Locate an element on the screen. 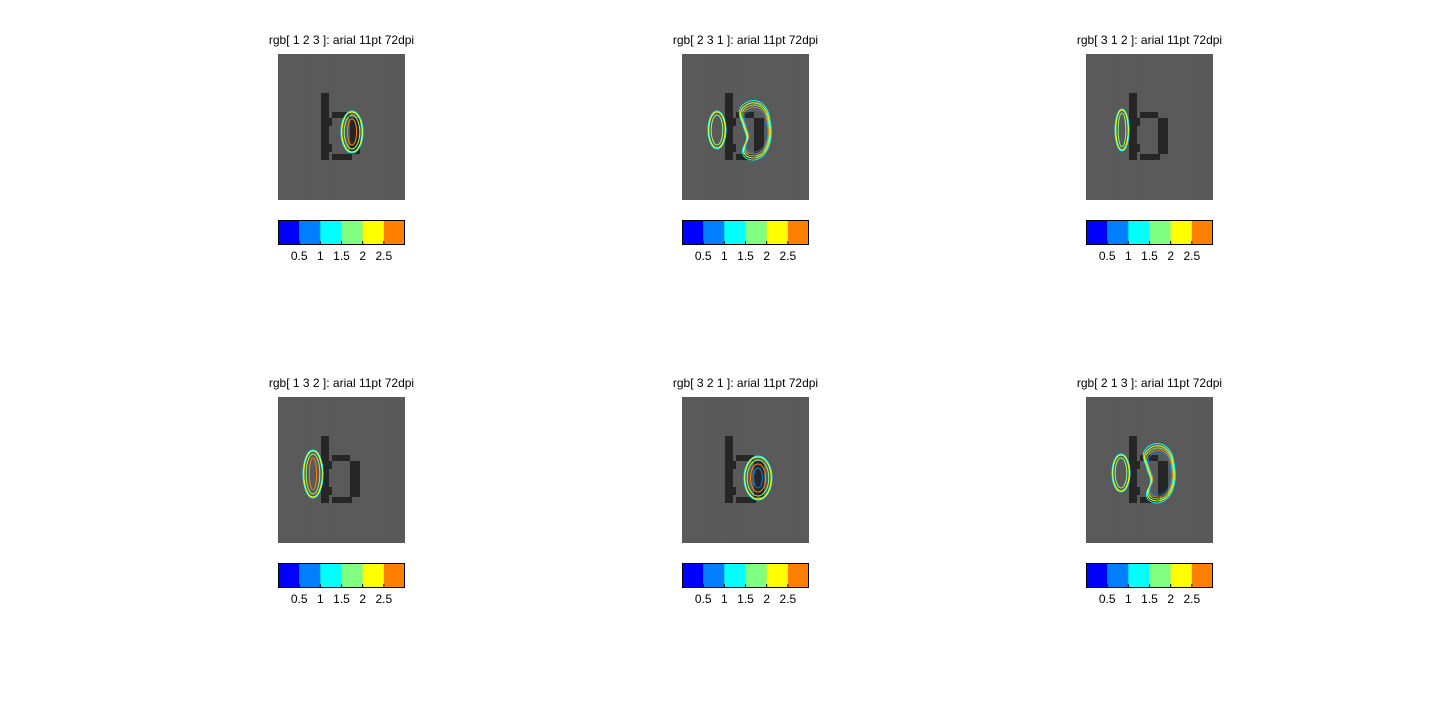 This screenshot has height=723, width=1440. subplot-title: rgb[ 2 3 1 ]: arial 11pt 72dpi is located at coordinates (745, 40).